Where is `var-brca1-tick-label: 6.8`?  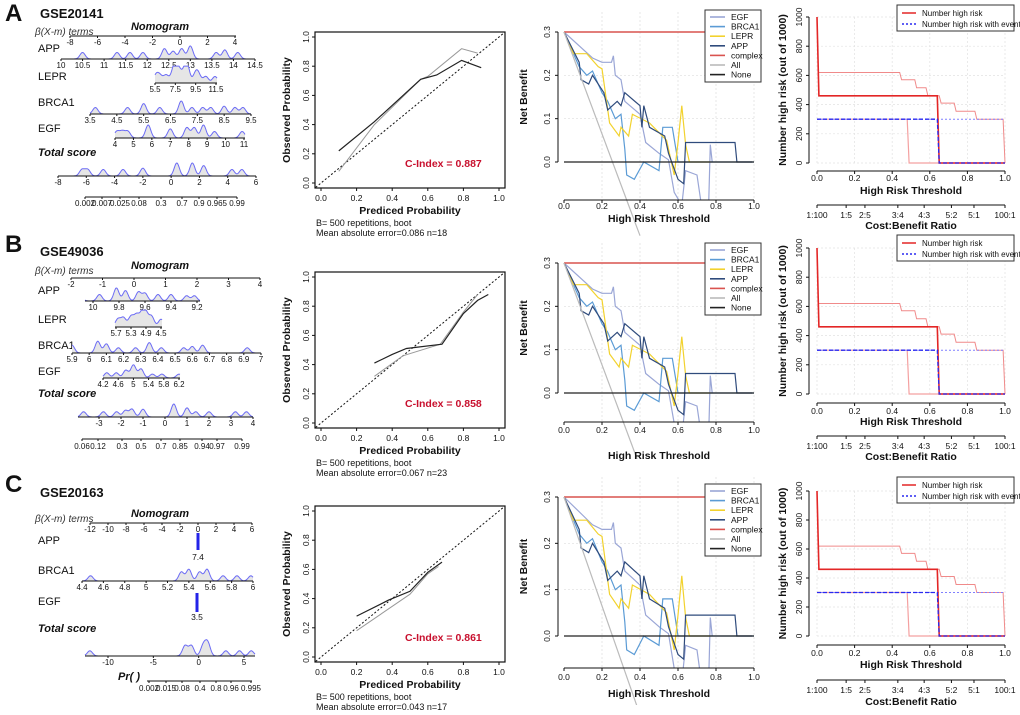
var-brca1-tick-label: 6.8 is located at coordinates (227, 359).